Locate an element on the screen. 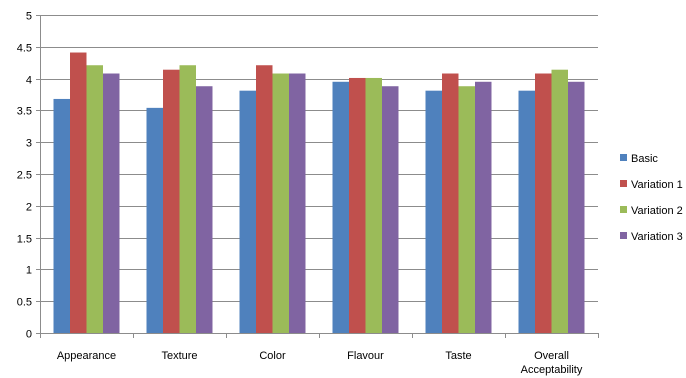 The image size is (686, 378). legend-label: Variation 1 is located at coordinates (657, 185).